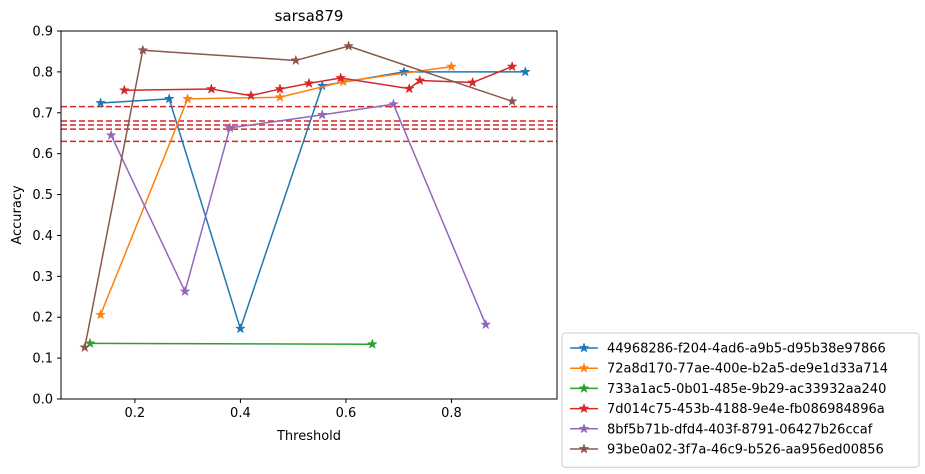 This screenshot has width=925, height=474. What do you see at coordinates (42, 277) in the screenshot?
I see `y-tick-label: 0.3` at bounding box center [42, 277].